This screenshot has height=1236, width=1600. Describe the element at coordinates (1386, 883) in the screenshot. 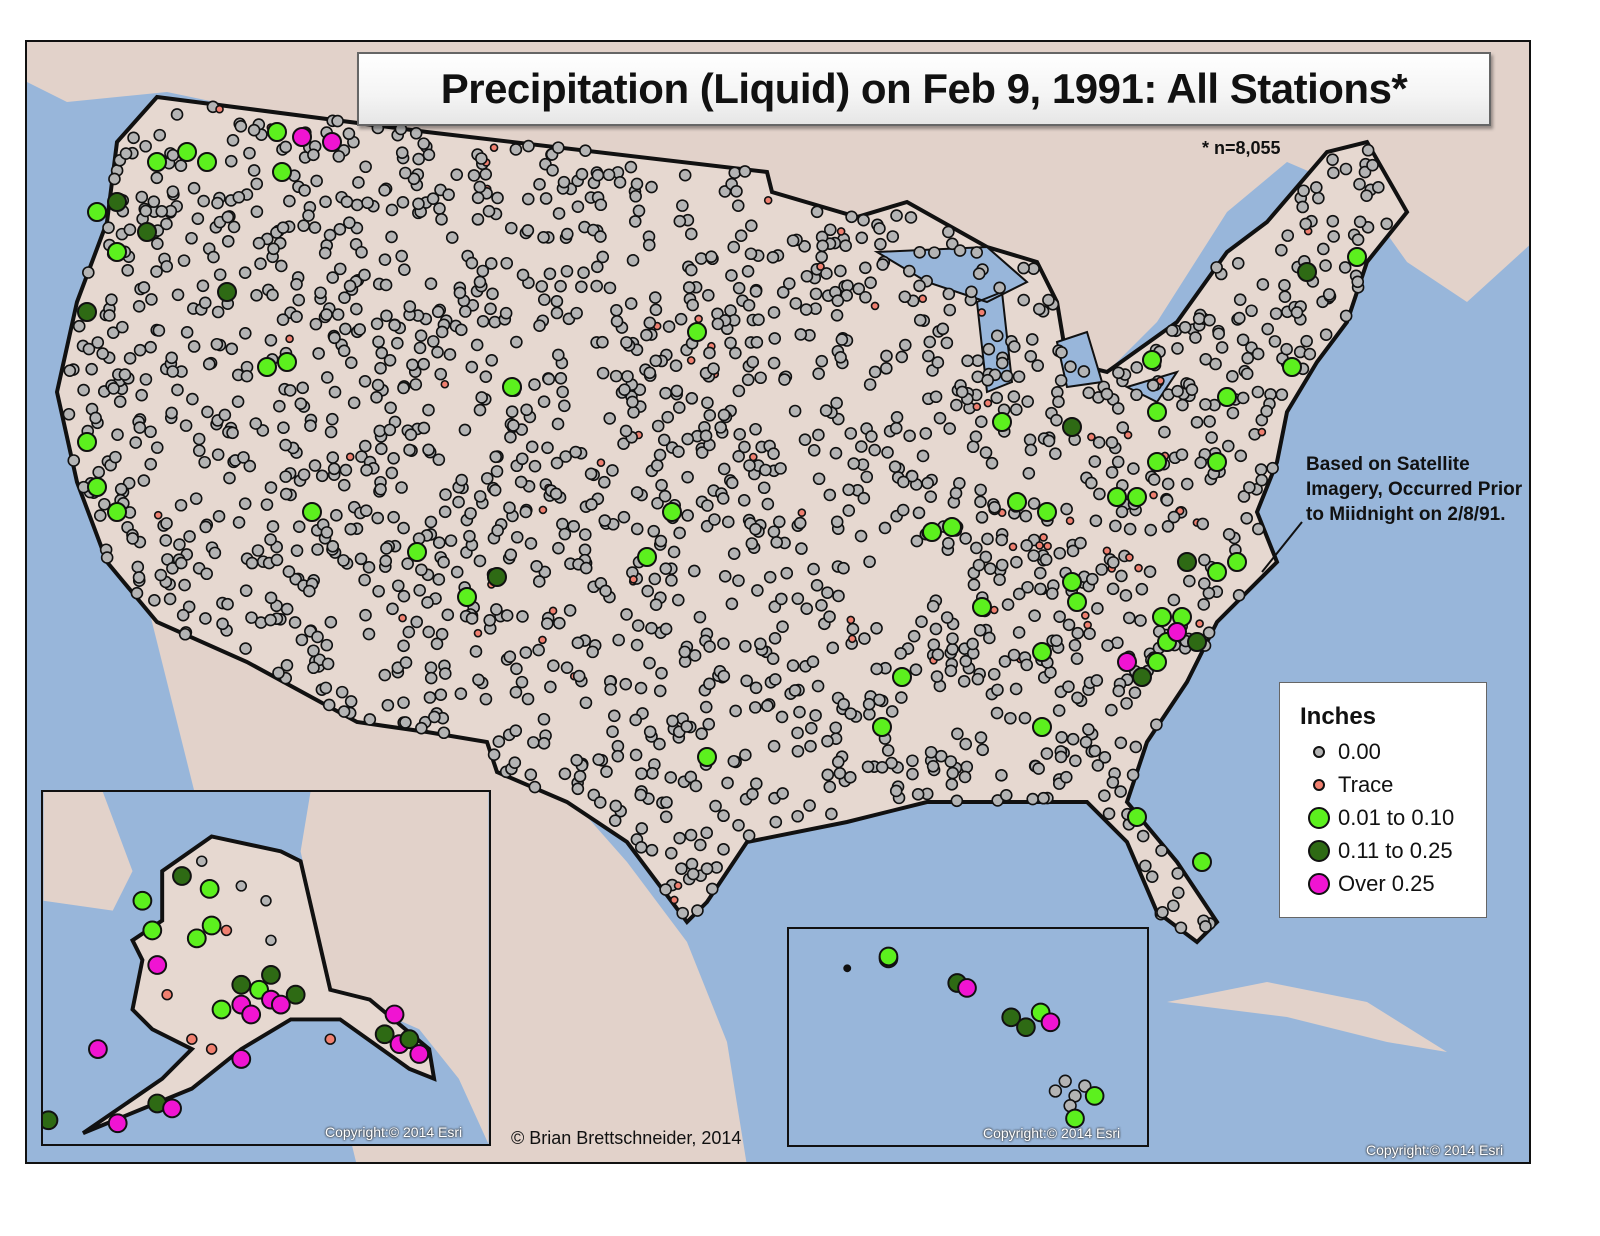

I see `legend-label: Over 0.25` at that location.